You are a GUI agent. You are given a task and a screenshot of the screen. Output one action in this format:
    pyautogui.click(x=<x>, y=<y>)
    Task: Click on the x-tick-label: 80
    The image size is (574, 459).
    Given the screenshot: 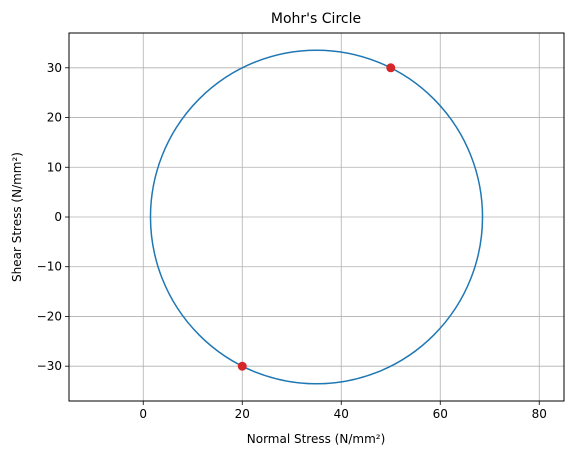 What is the action you would take?
    pyautogui.click(x=539, y=414)
    